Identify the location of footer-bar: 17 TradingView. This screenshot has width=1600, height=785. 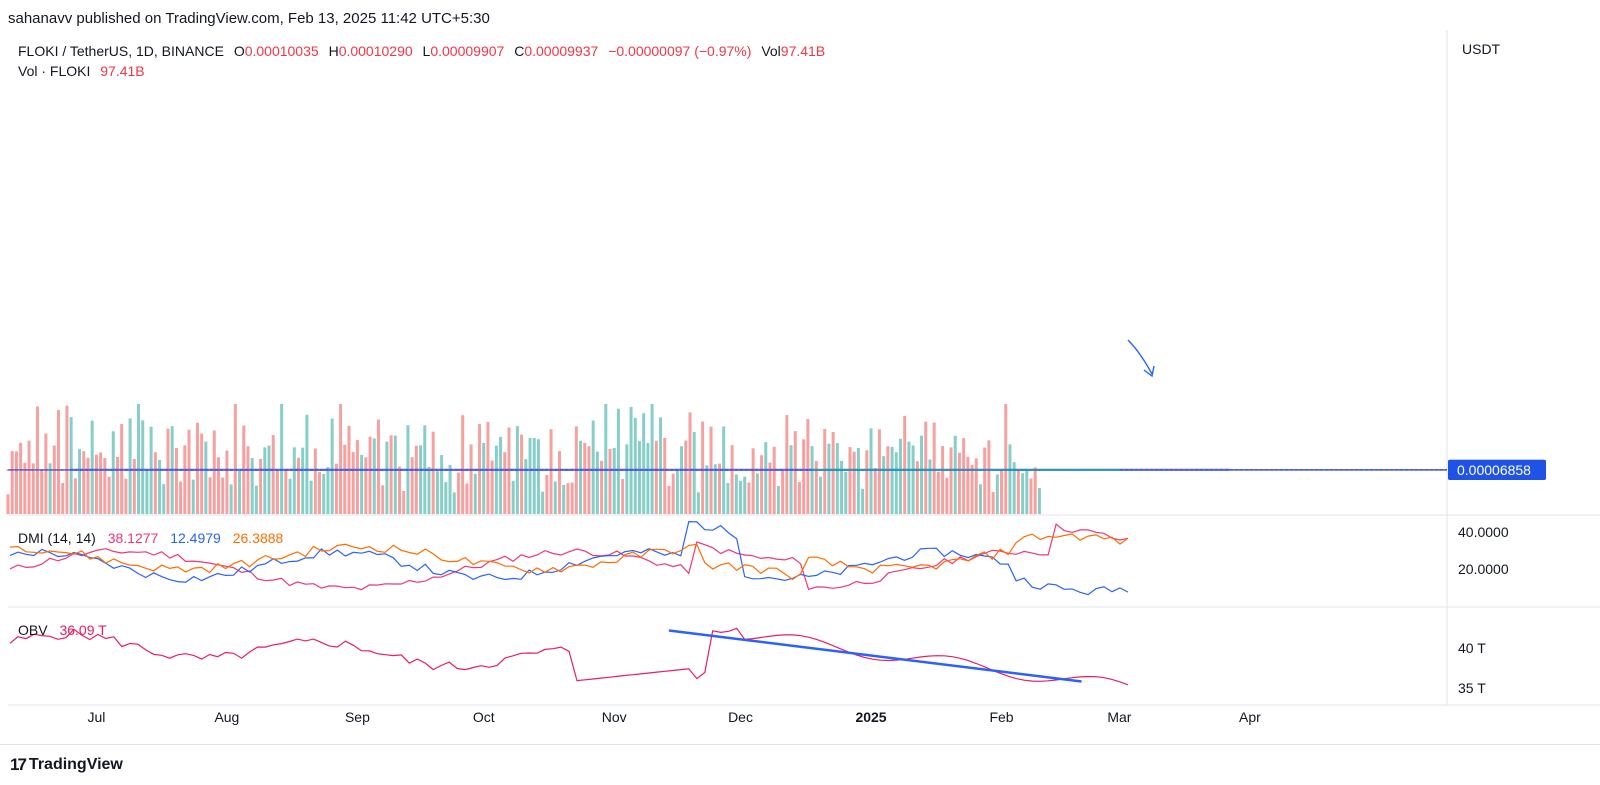
(800, 764).